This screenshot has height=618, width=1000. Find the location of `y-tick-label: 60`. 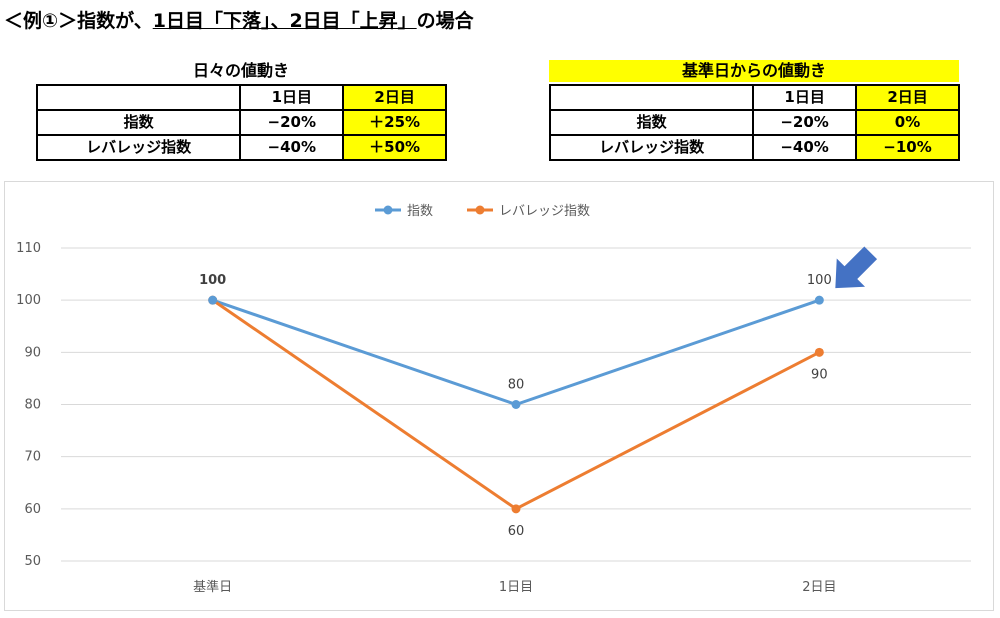

y-tick-label: 60 is located at coordinates (32, 509).